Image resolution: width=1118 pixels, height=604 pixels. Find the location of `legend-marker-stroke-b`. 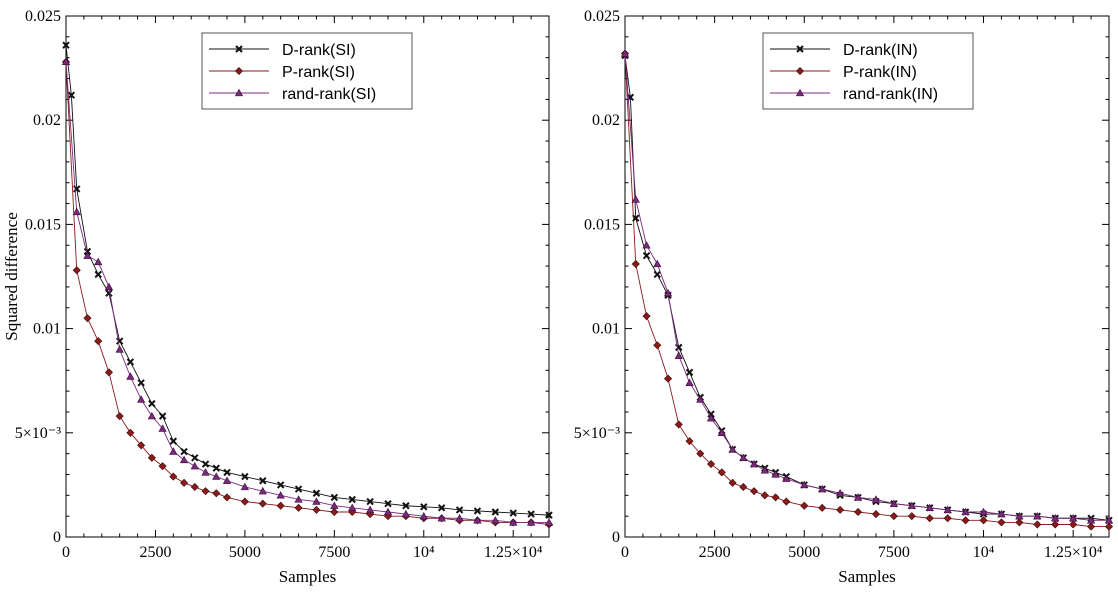

legend-marker-stroke-b is located at coordinates (800, 49).